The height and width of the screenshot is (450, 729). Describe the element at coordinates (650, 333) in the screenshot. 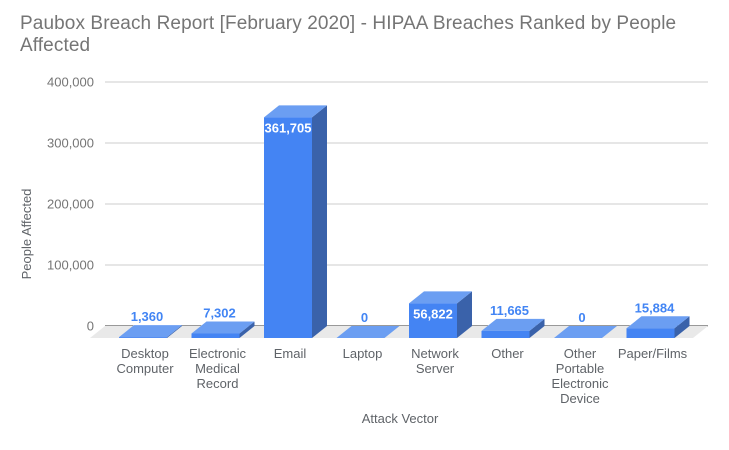

I see `bar-paper-films` at that location.